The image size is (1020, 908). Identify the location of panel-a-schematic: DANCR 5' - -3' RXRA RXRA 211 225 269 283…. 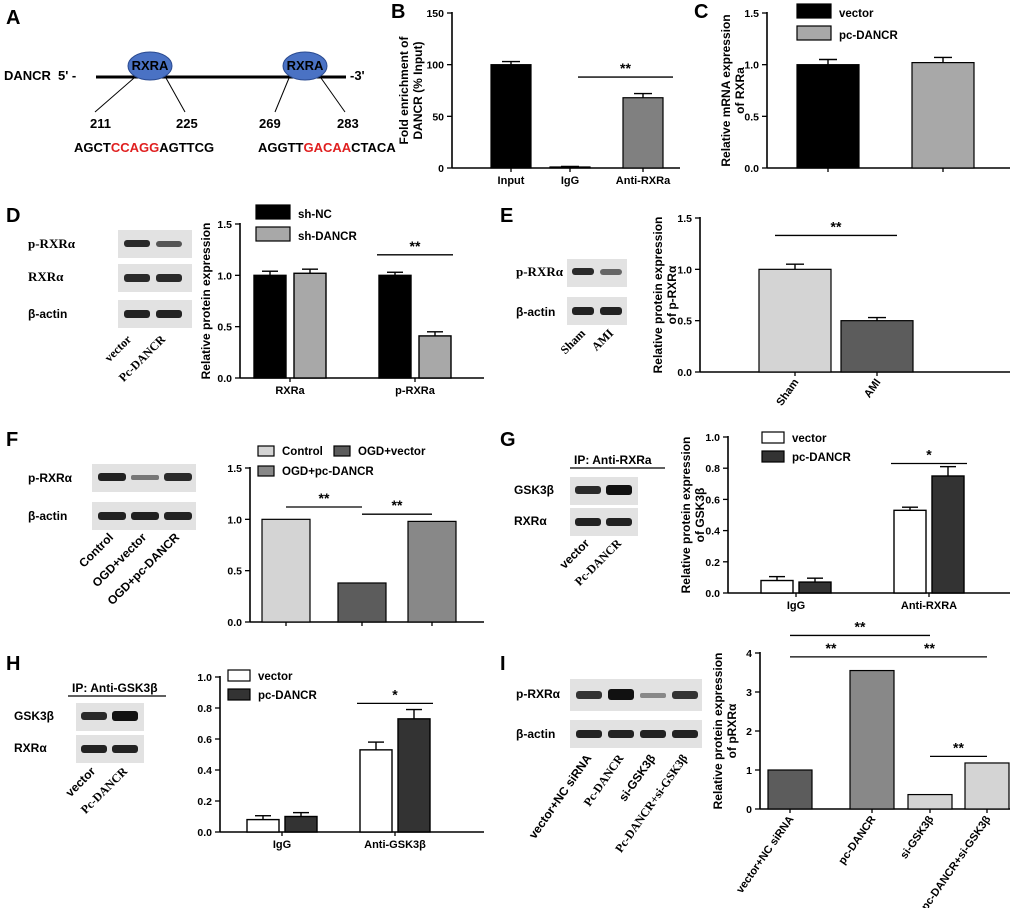
(200, 103).